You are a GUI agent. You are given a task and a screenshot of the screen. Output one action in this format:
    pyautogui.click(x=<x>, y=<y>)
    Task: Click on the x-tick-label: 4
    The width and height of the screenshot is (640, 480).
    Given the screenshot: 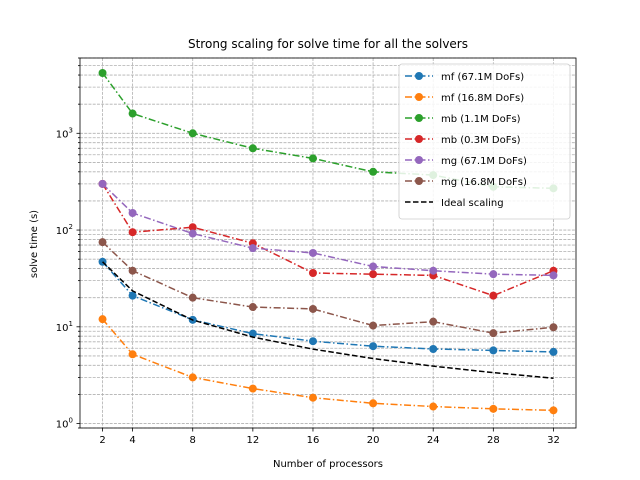 What is the action you would take?
    pyautogui.click(x=132, y=440)
    